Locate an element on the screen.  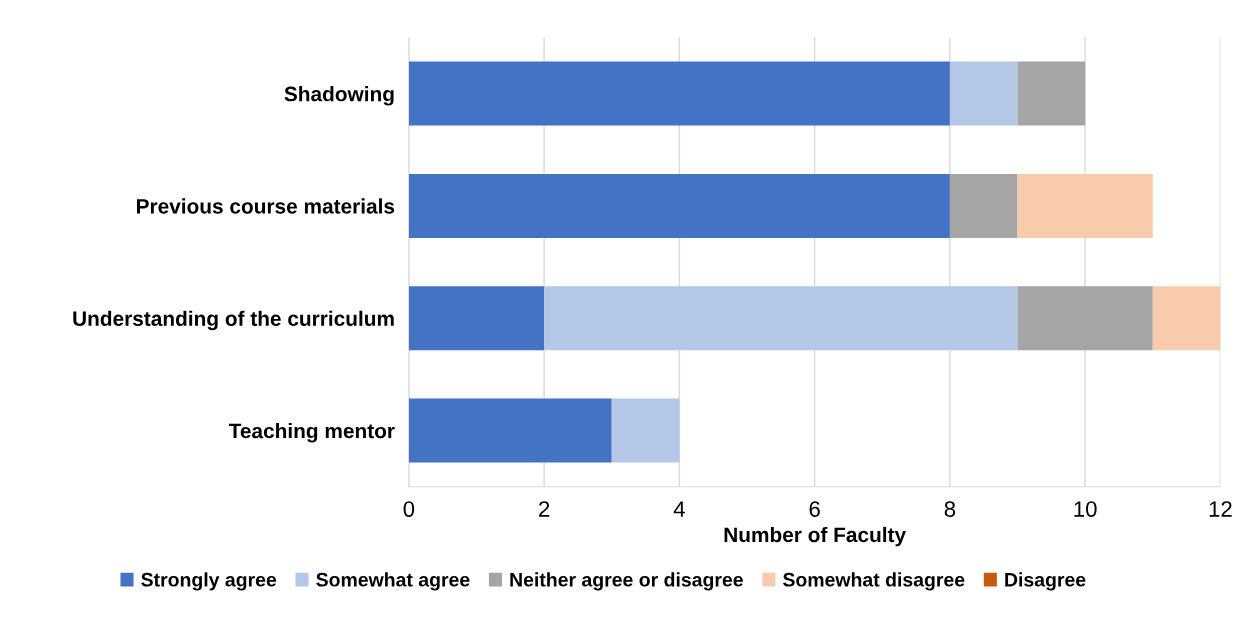
legend-label: Somewhat agree is located at coordinates (393, 581).